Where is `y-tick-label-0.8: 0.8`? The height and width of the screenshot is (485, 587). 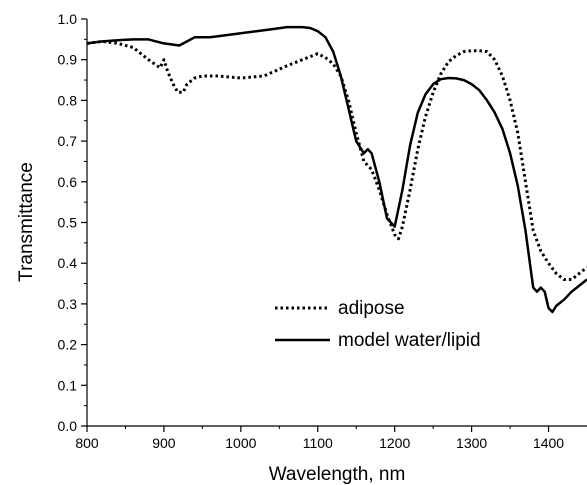 y-tick-label-0.8: 0.8 is located at coordinates (68, 100).